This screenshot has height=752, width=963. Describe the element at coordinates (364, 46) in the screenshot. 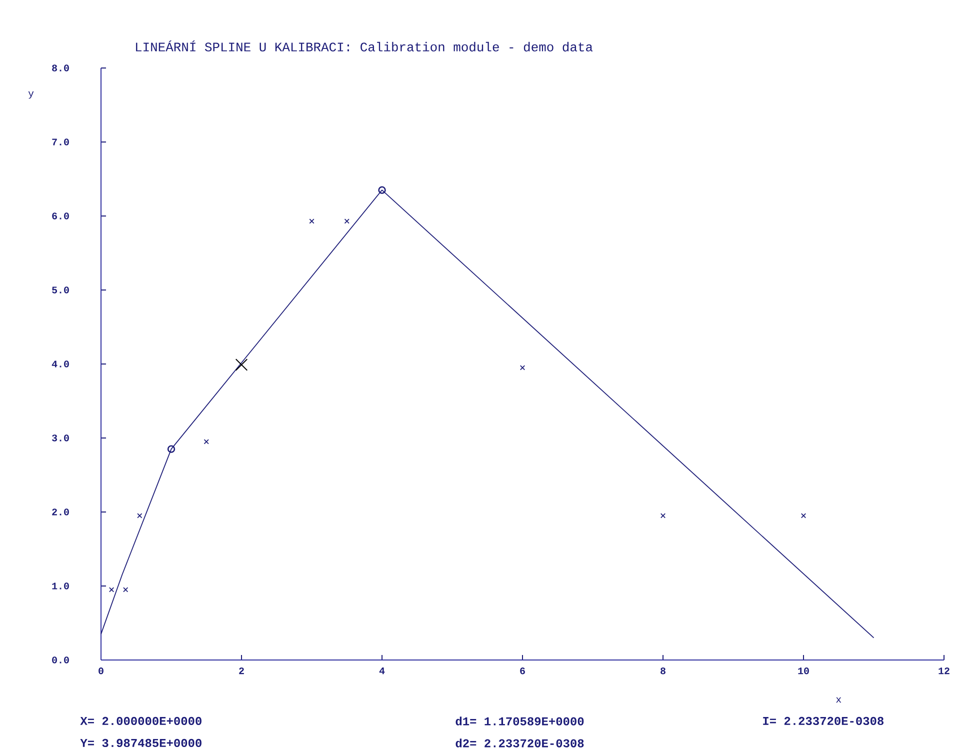

I see `chart-title: LINEÁRNÍ SPLINE U KALIBRACI: Calibration module - demo data` at that location.